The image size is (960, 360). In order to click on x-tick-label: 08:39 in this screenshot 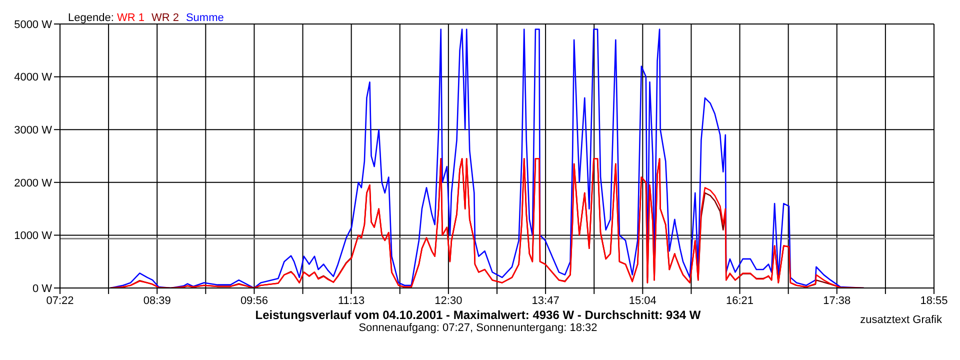, I will do `click(157, 300)`.